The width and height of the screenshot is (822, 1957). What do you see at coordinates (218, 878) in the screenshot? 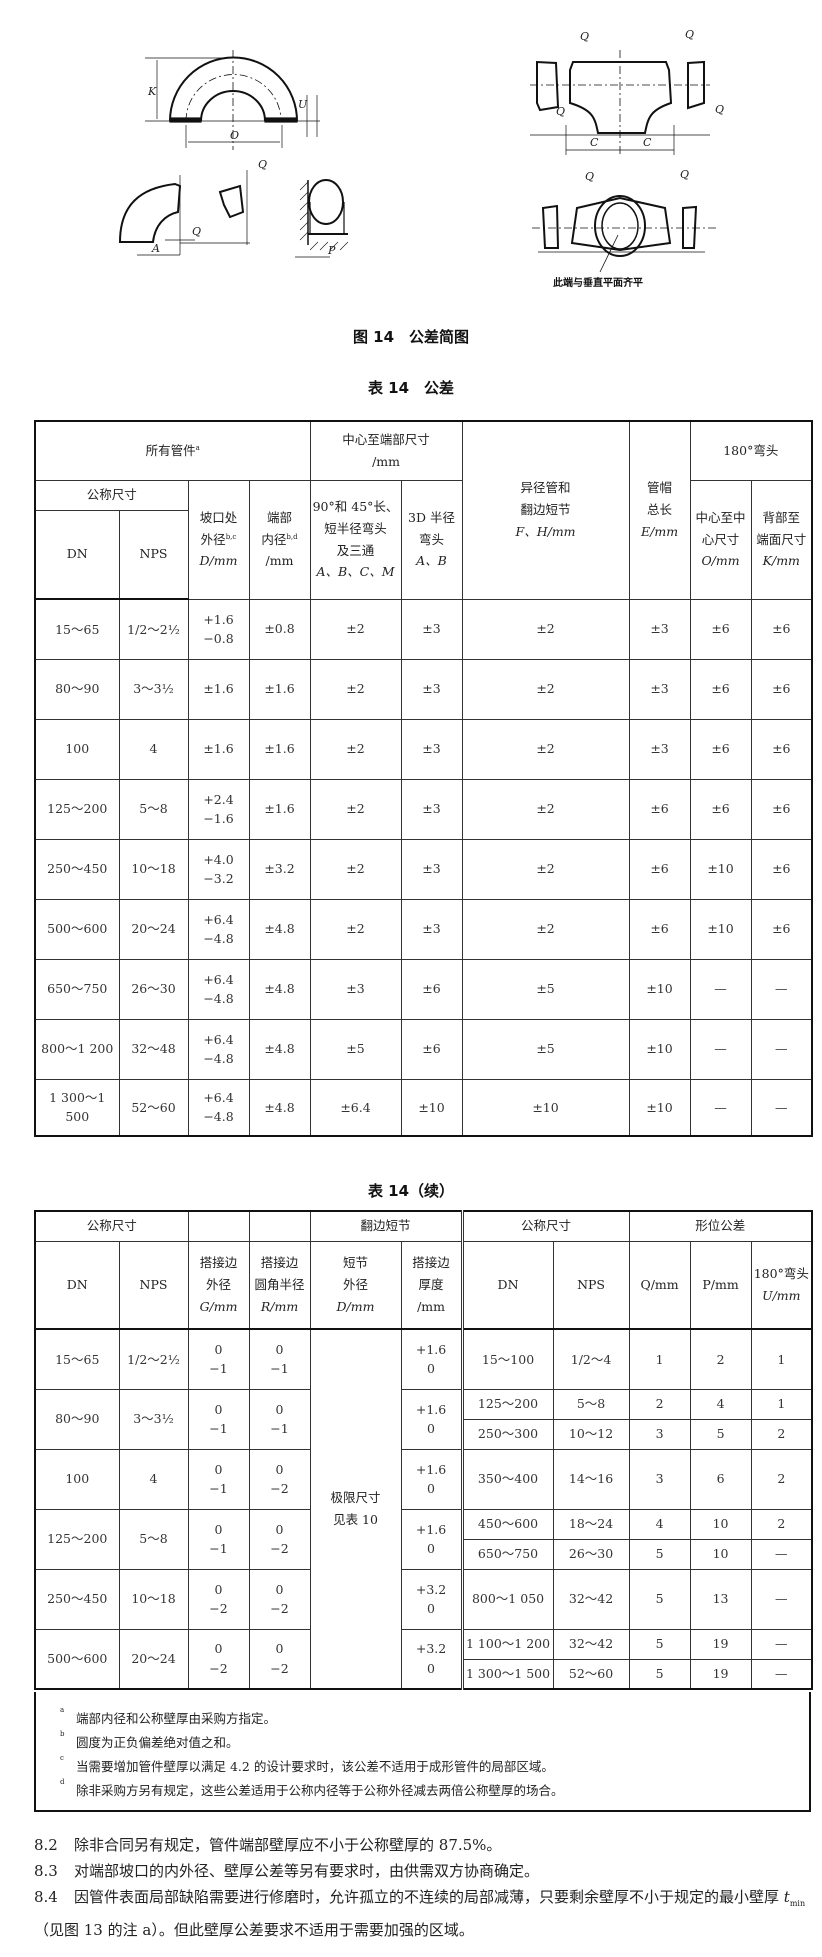
I see `cell-value: −3.2` at bounding box center [218, 878].